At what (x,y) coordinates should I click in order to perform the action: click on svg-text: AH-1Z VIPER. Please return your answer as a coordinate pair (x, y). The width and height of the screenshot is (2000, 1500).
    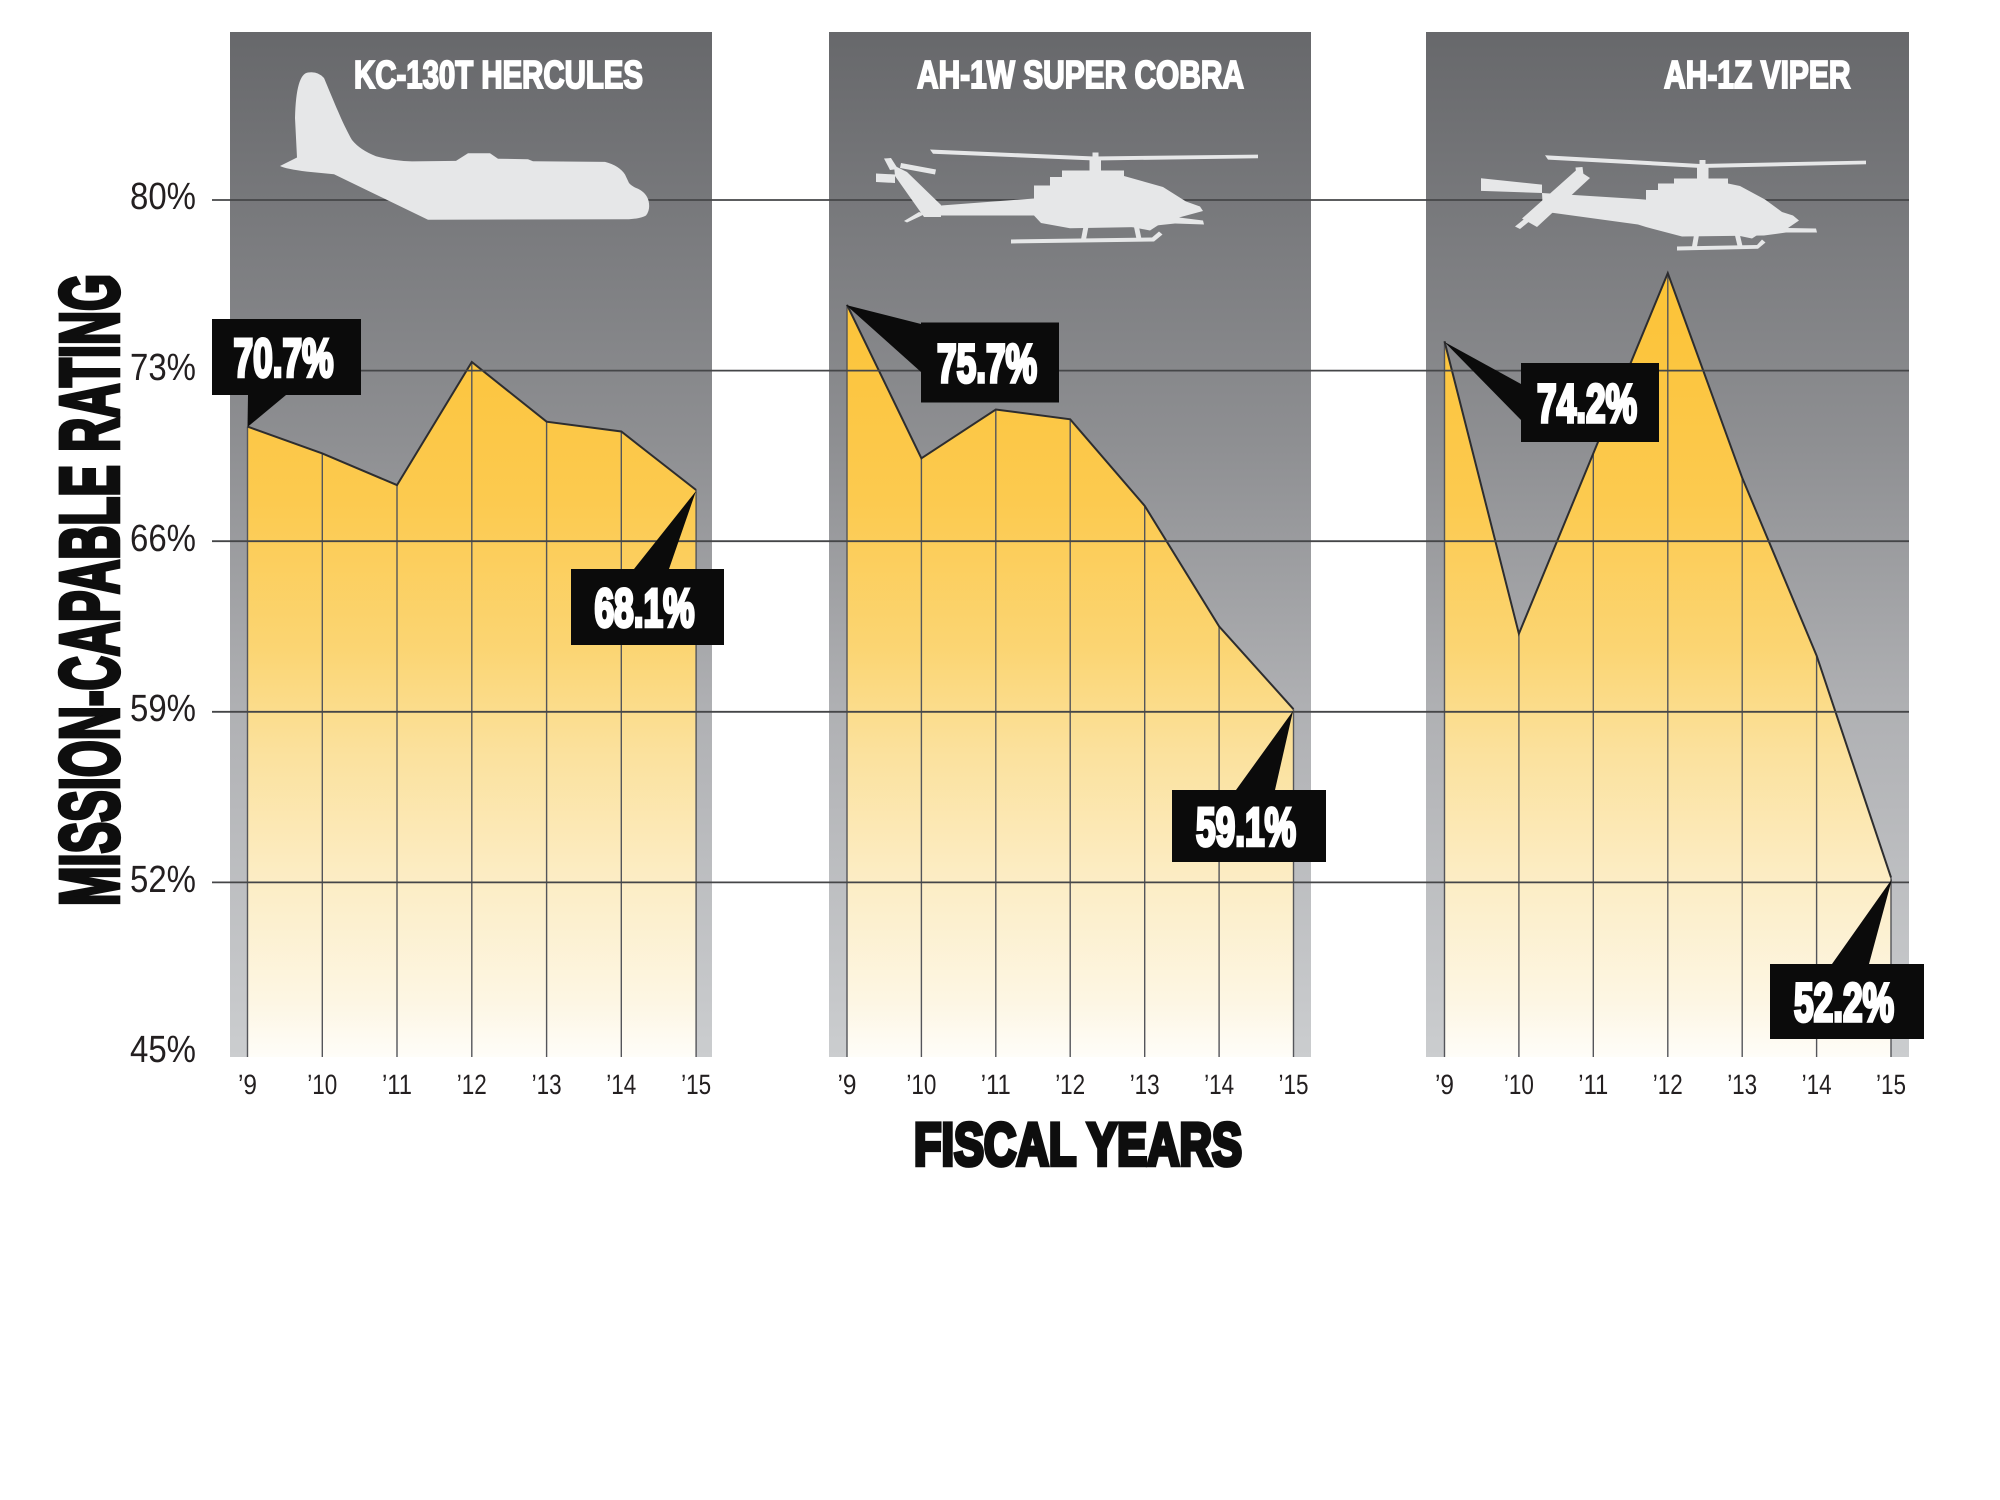
    Looking at the image, I should click on (1757, 75).